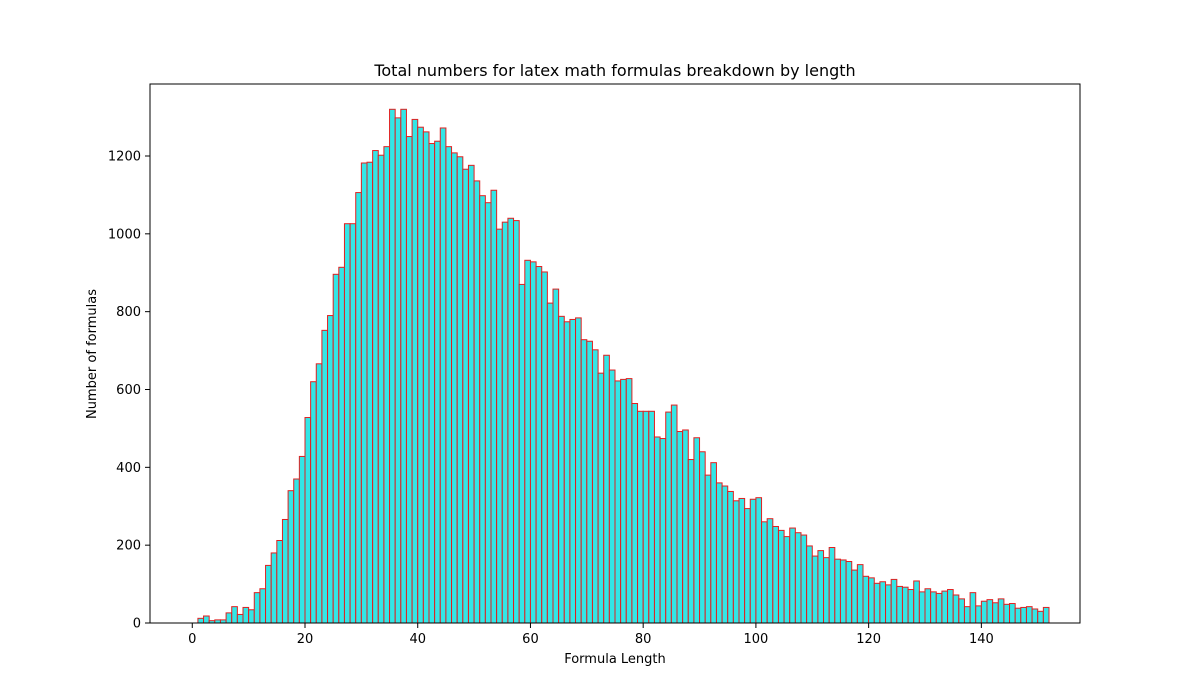  Describe the element at coordinates (530, 639) in the screenshot. I see `x-tick-label: 60` at that location.